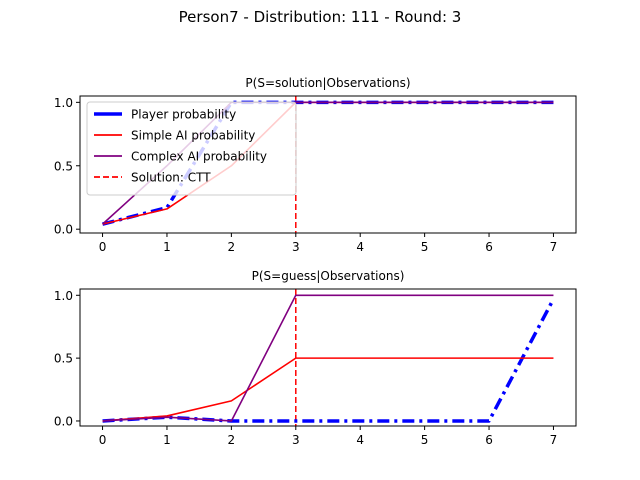  Describe the element at coordinates (183, 115) in the screenshot. I see `legend-label-player: Player probability` at that location.